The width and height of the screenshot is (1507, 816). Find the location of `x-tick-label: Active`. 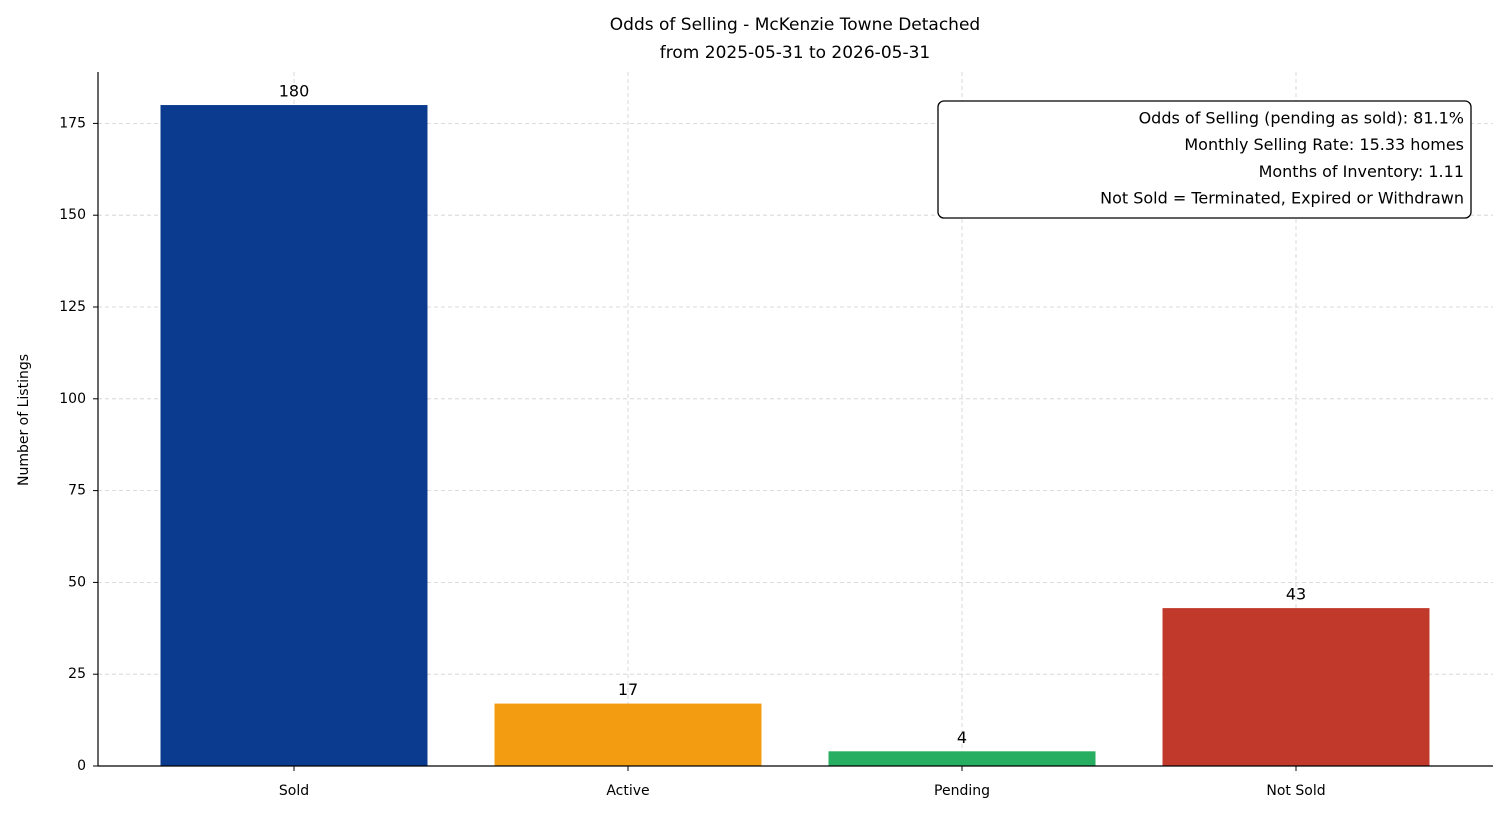

x-tick-label: Active is located at coordinates (627, 791).